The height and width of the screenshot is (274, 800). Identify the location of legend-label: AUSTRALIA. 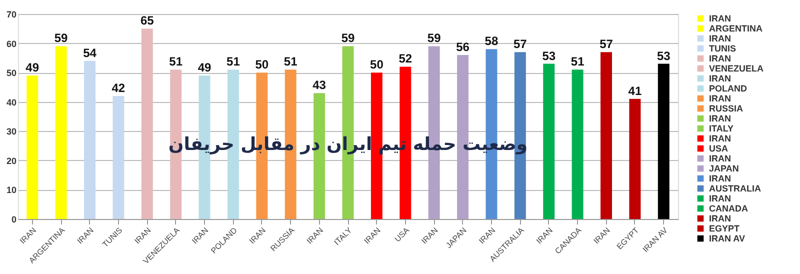
(735, 189).